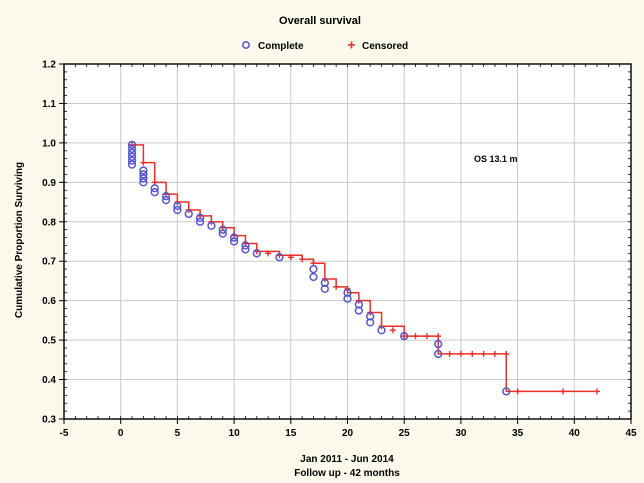 The image size is (644, 483). Describe the element at coordinates (49, 341) in the screenshot. I see `y-tick-label: 0.5` at that location.